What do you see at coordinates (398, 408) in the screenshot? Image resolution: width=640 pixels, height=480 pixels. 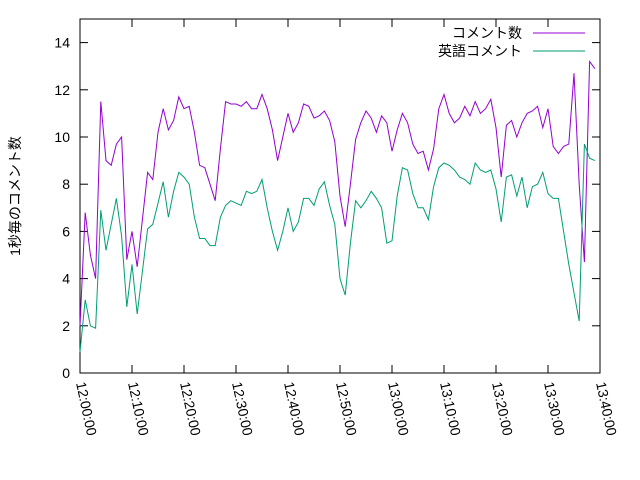 I see `x-tick-label: 13:00:00` at bounding box center [398, 408].